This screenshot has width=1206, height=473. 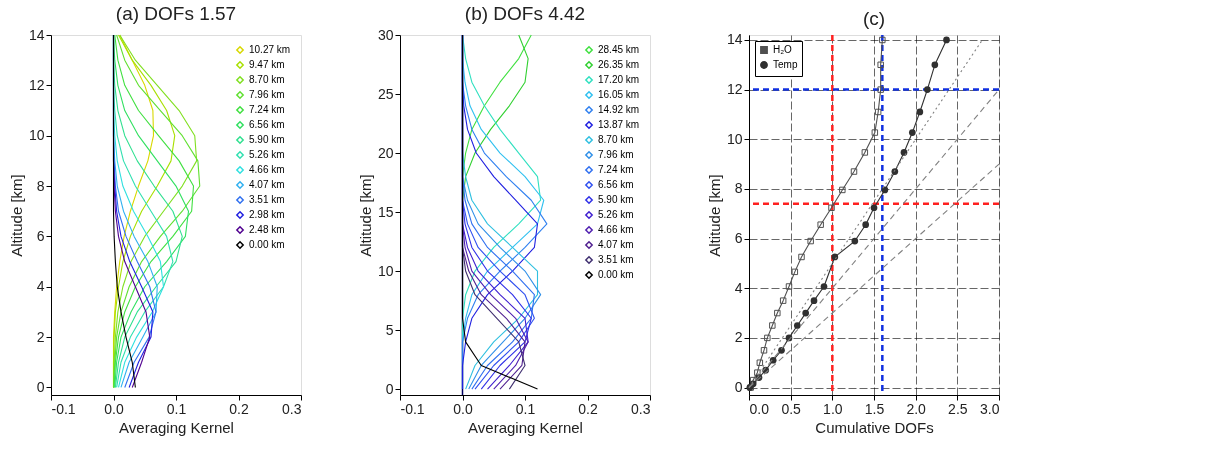 What do you see at coordinates (783, 49) in the screenshot?
I see `legend-label: H₂O` at bounding box center [783, 49].